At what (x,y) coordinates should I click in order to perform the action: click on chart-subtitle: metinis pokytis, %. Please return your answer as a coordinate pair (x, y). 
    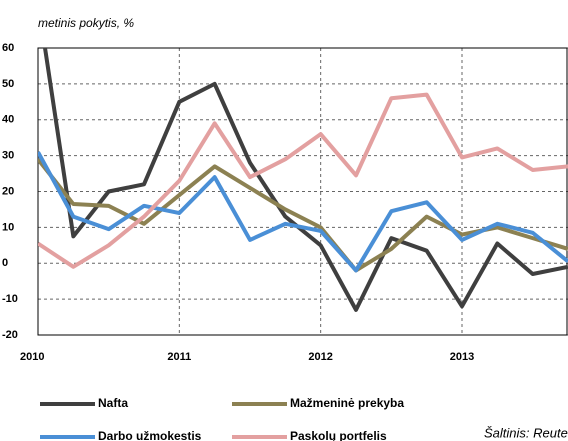
    Looking at the image, I should click on (86, 23).